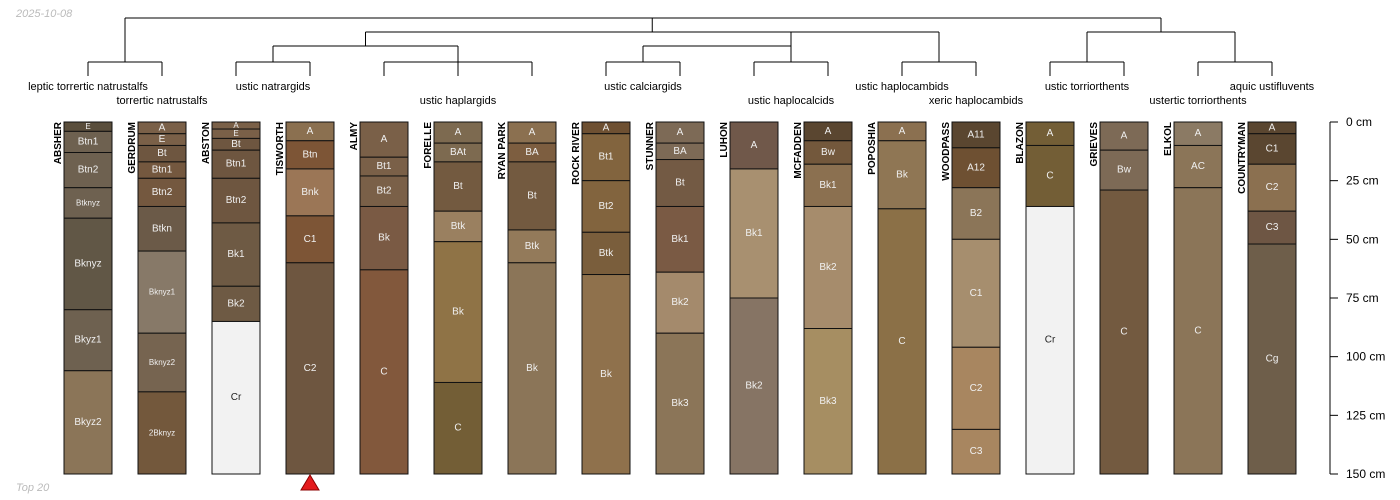 This screenshot has width=1400, height=500. I want to click on horizon-absher-bknyz, so click(88, 264).